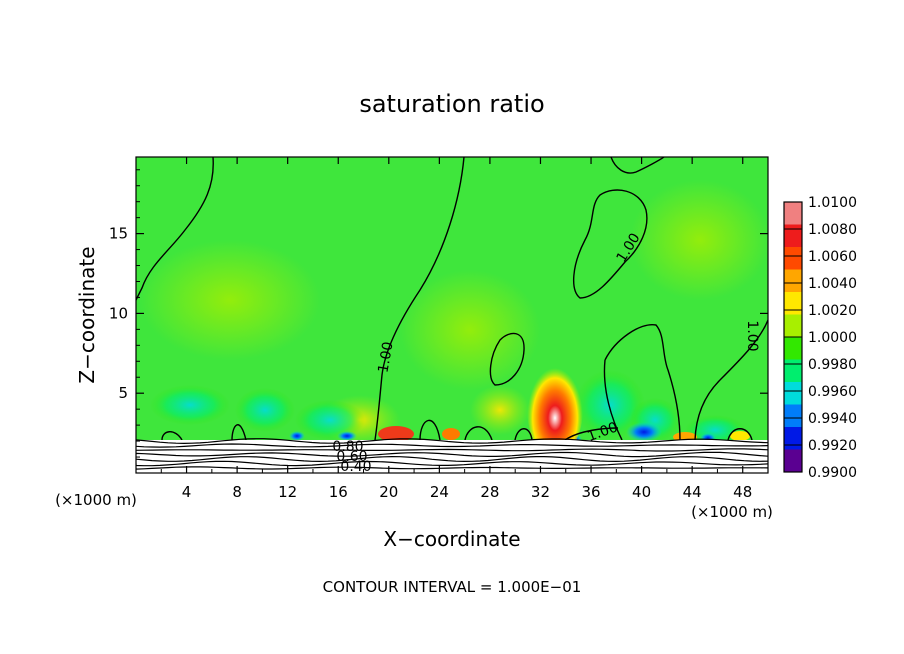 Image resolution: width=904 pixels, height=654 pixels. I want to click on contour-label: 0.80, so click(347, 447).